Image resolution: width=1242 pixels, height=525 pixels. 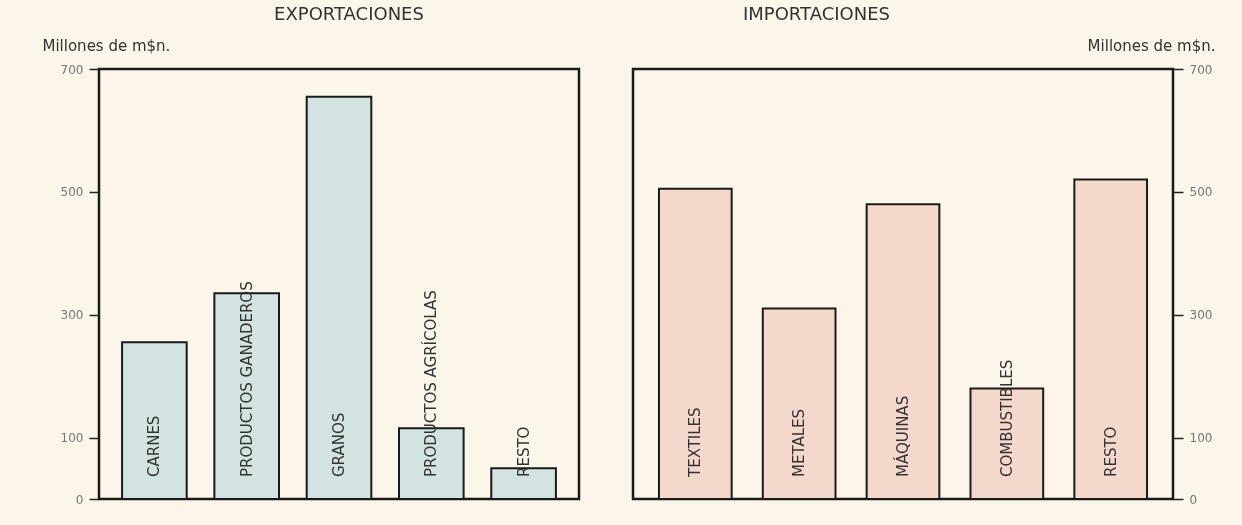 I want to click on x-tick-label: TEXTILES, so click(x=695, y=442).